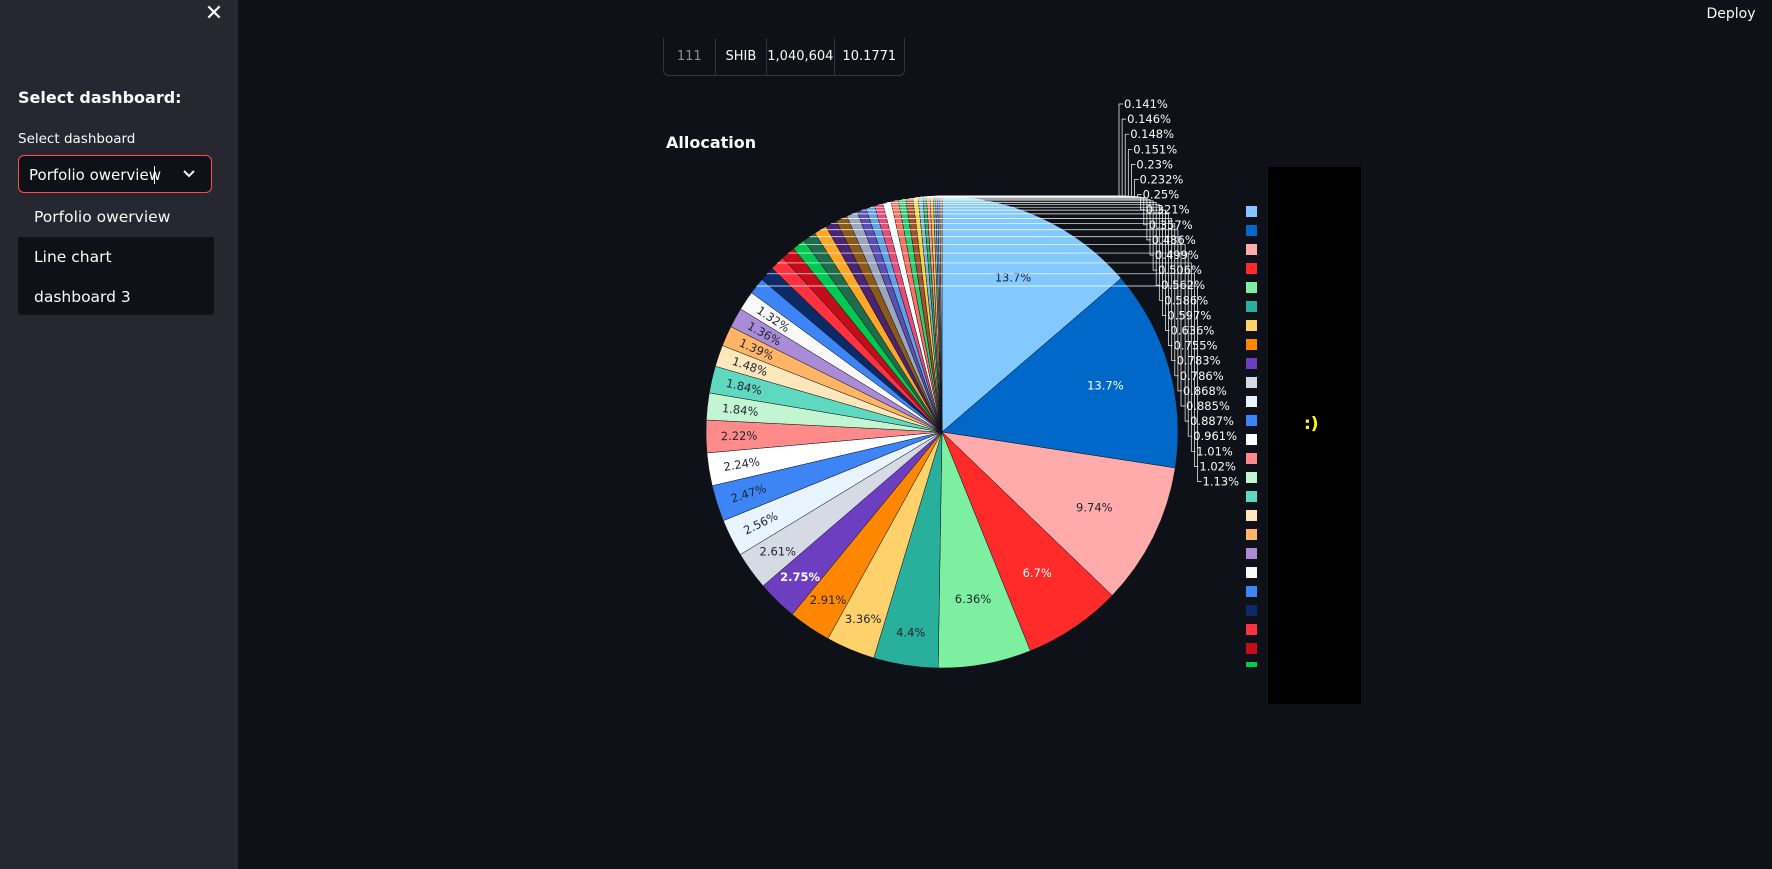 The width and height of the screenshot is (1772, 869). I want to click on pie-outside-label: 0.25%, so click(1161, 195).